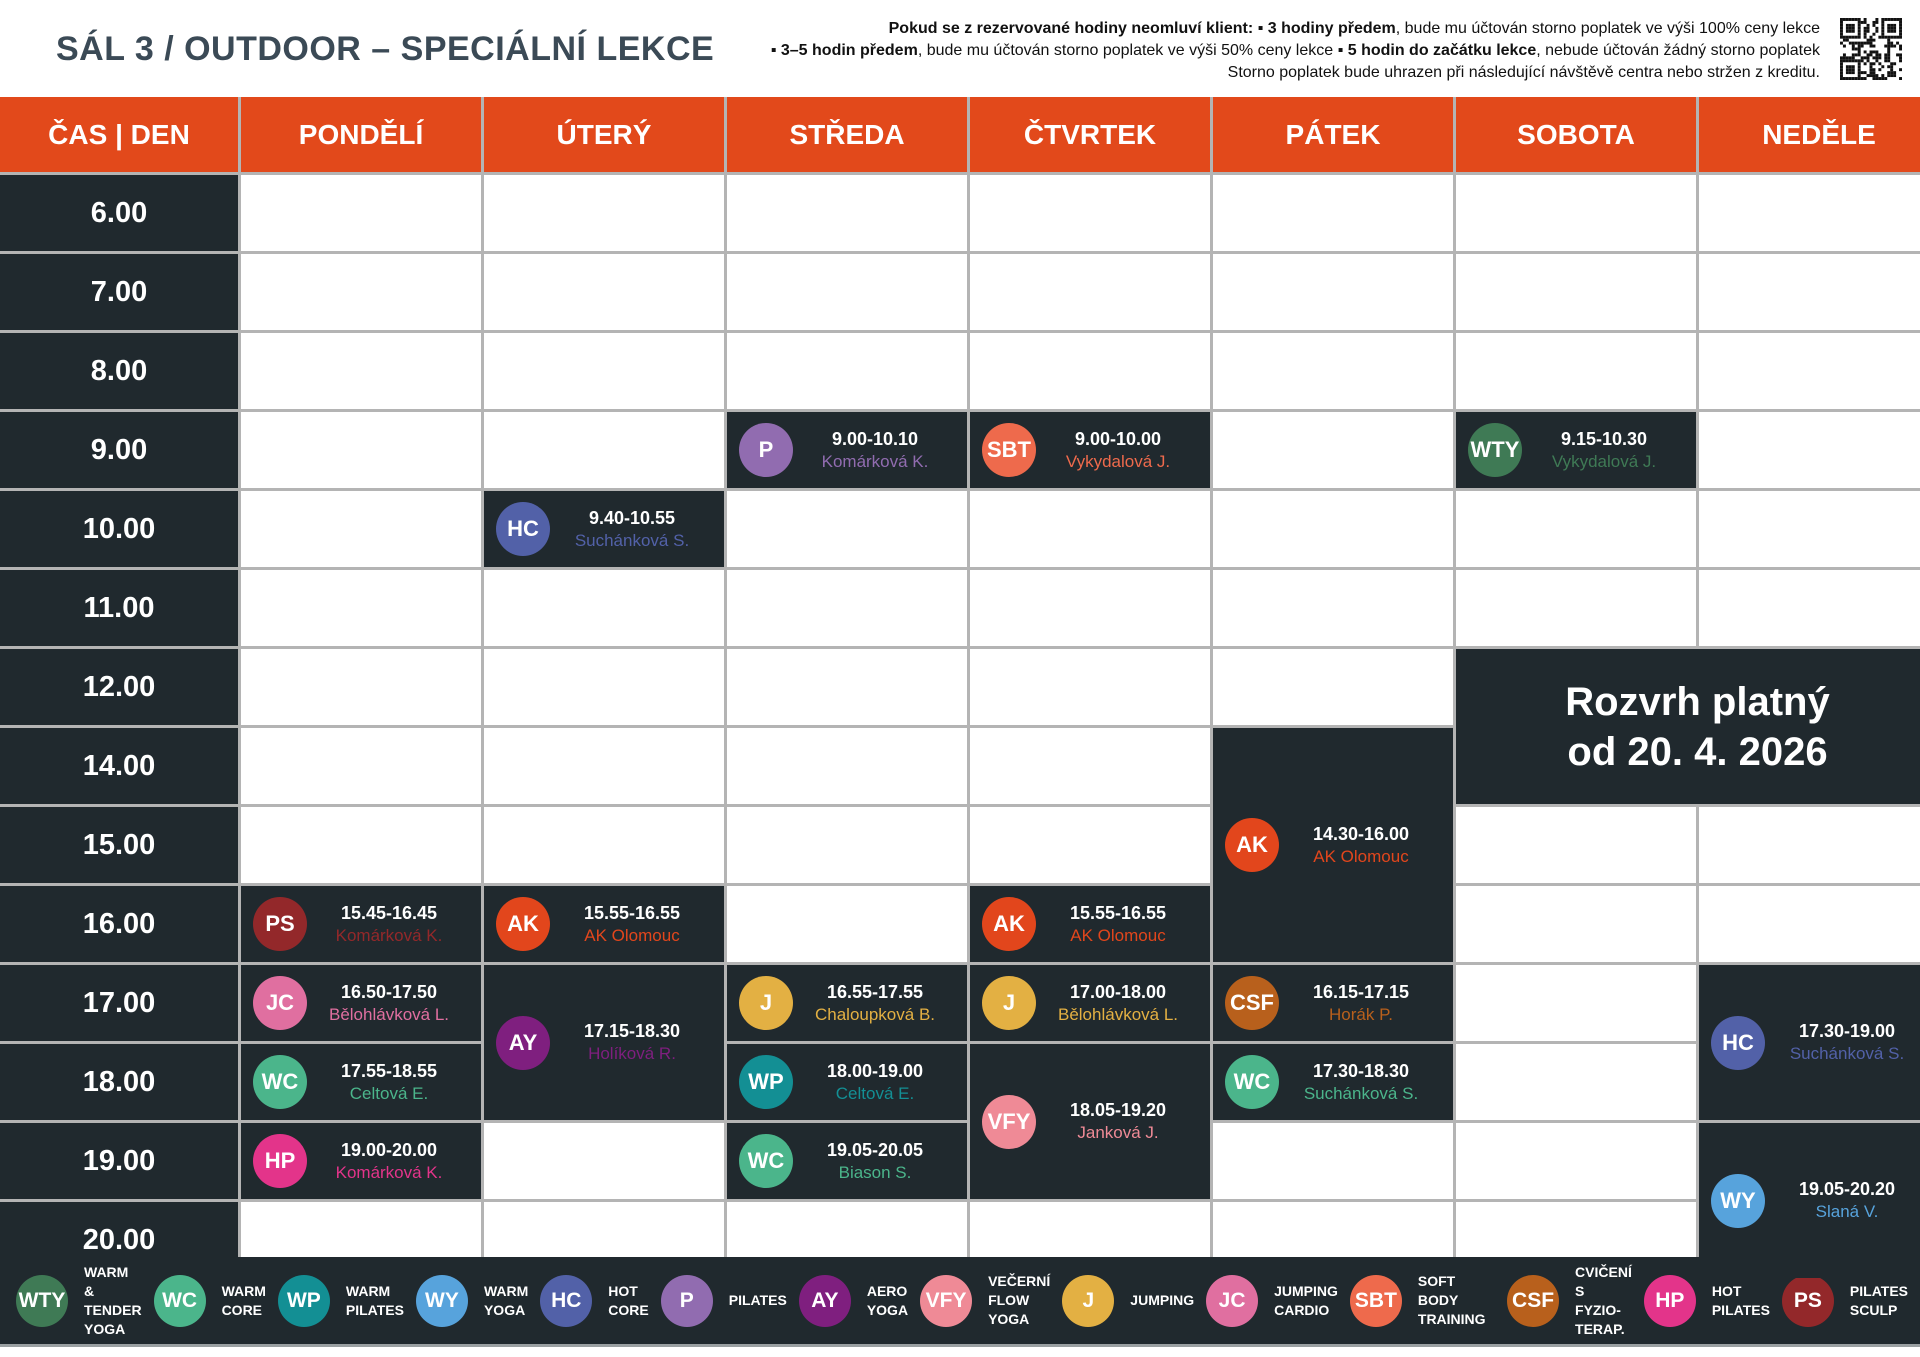  What do you see at coordinates (887, 1300) in the screenshot?
I see `legend-label: AERO YOGA` at bounding box center [887, 1300].